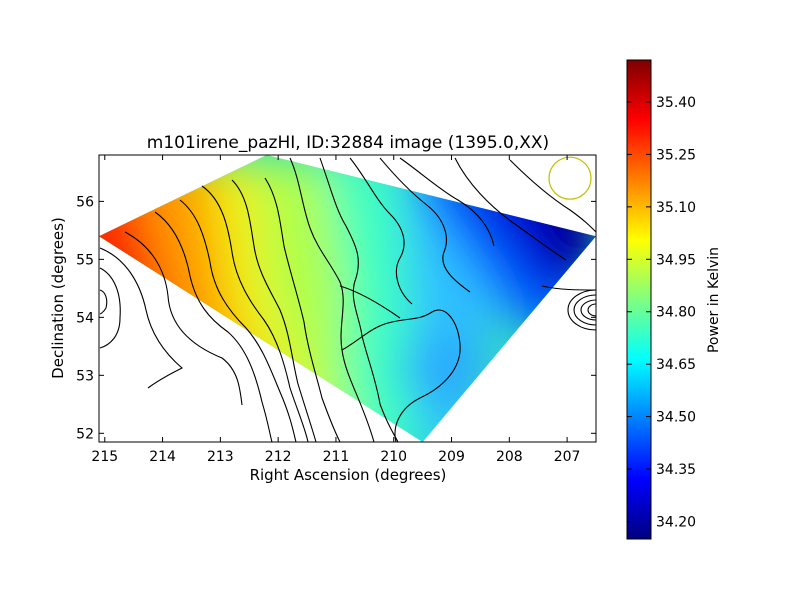 This screenshot has width=800, height=600. I want to click on colorbar-tick-label: 34.80, so click(676, 313).